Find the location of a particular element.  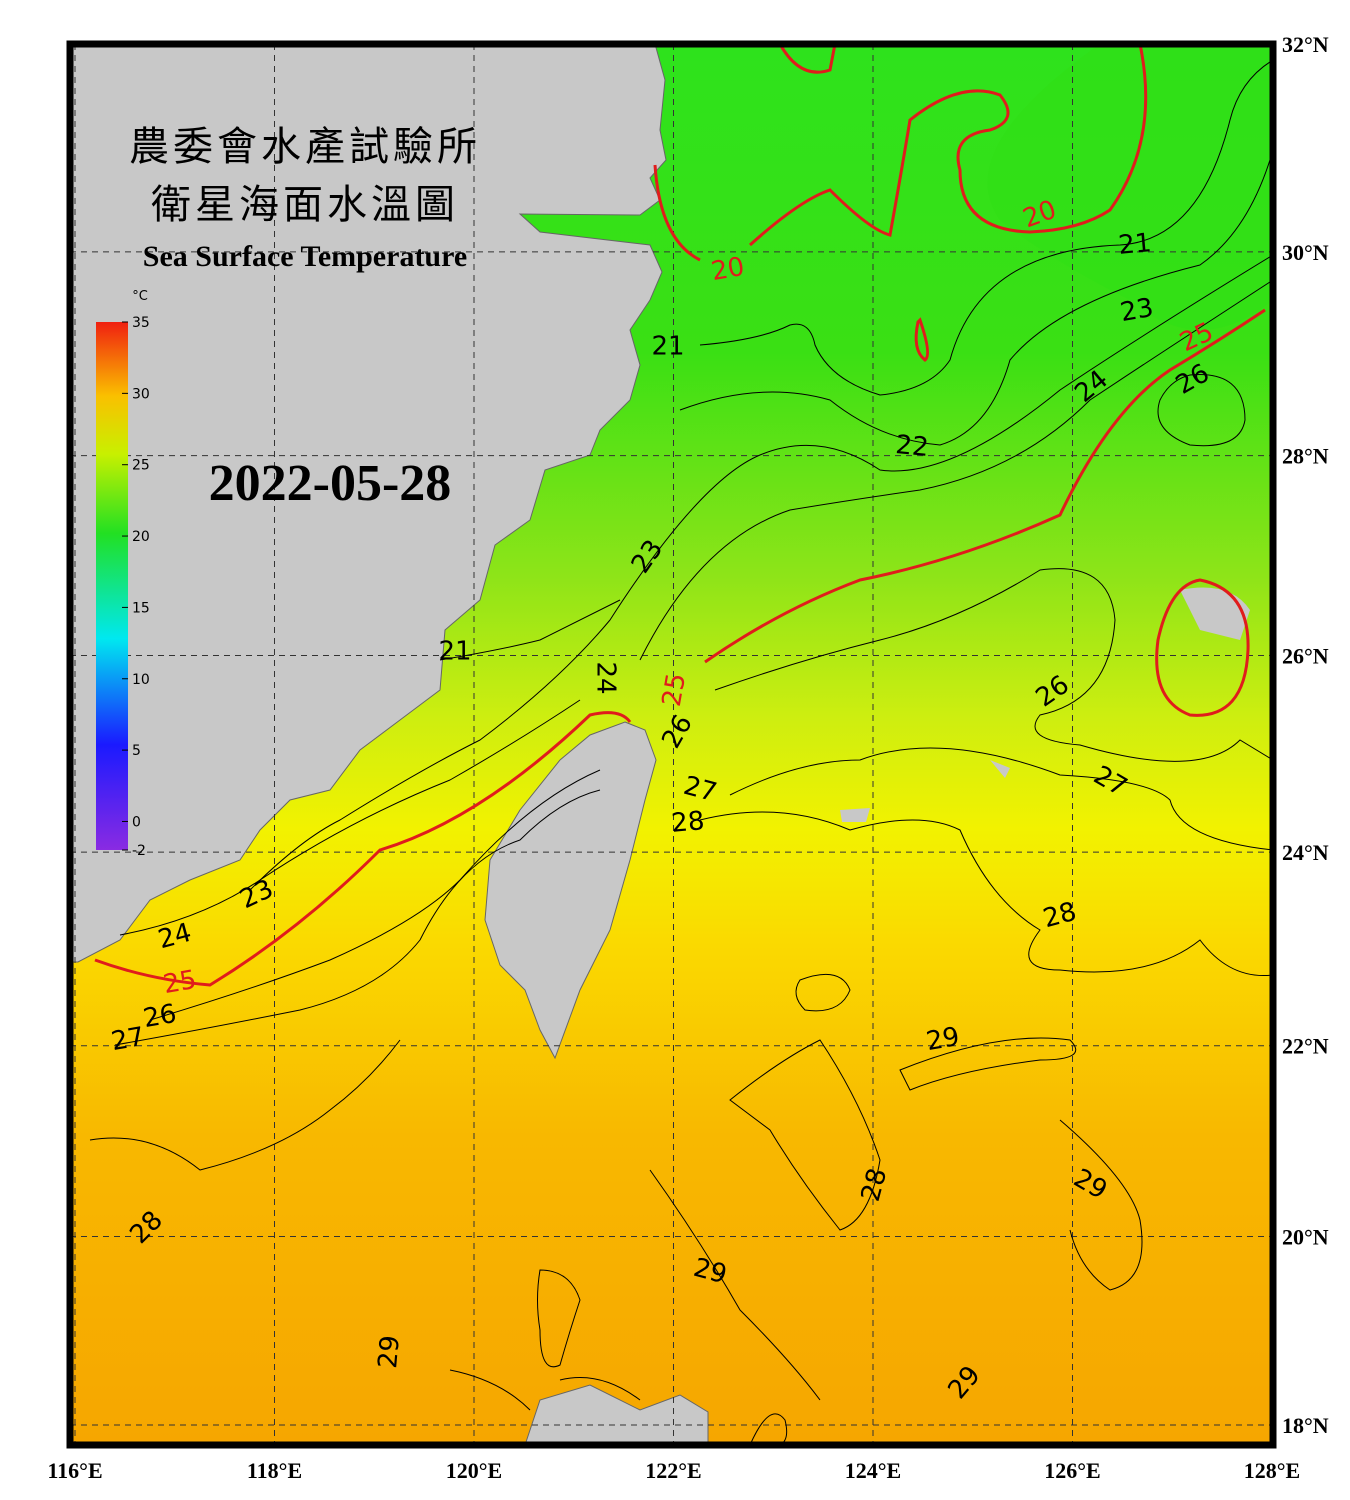

lat-label: 18°N is located at coordinates (1305, 1425).